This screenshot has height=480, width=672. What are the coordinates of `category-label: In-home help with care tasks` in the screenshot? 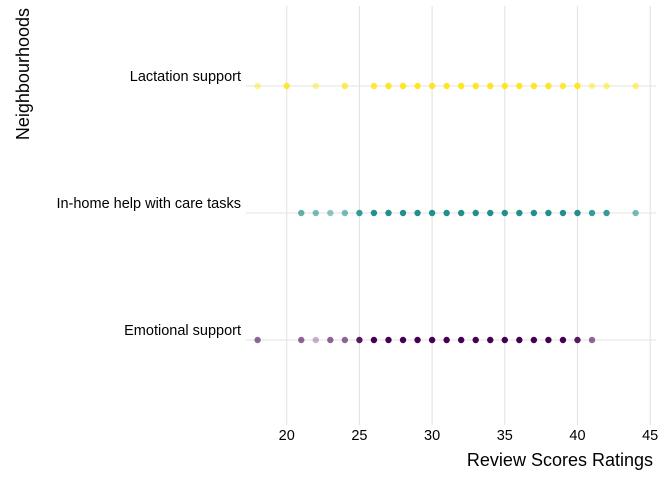 It's located at (148, 204).